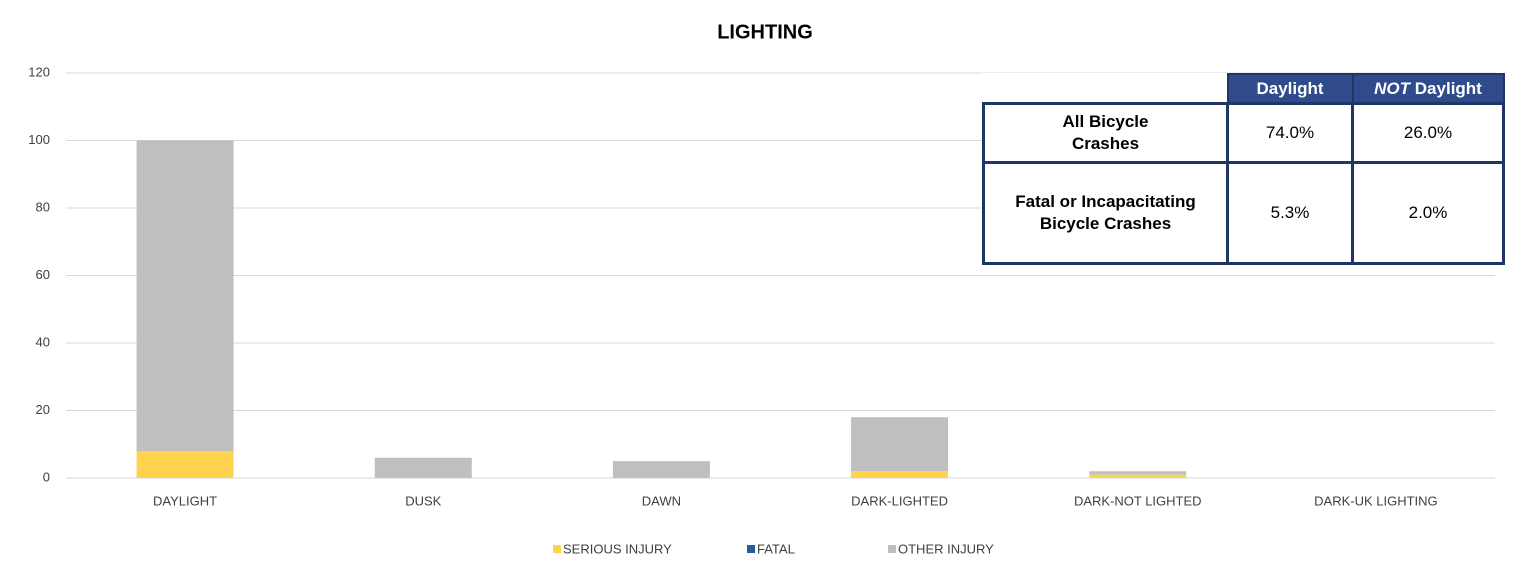 This screenshot has width=1525, height=571. What do you see at coordinates (46, 476) in the screenshot?
I see `y-tick-label: 0` at bounding box center [46, 476].